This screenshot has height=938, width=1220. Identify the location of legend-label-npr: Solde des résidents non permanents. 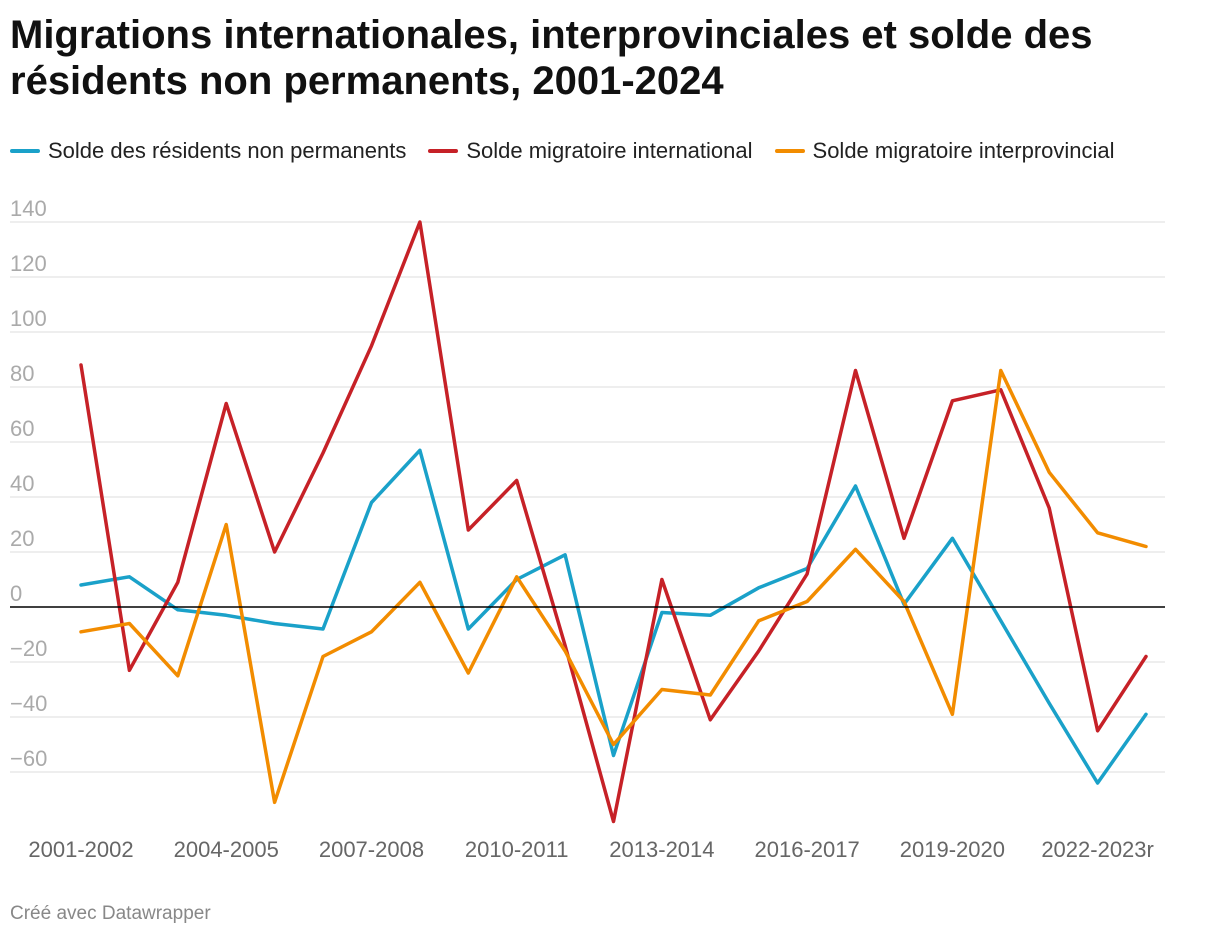
(227, 150).